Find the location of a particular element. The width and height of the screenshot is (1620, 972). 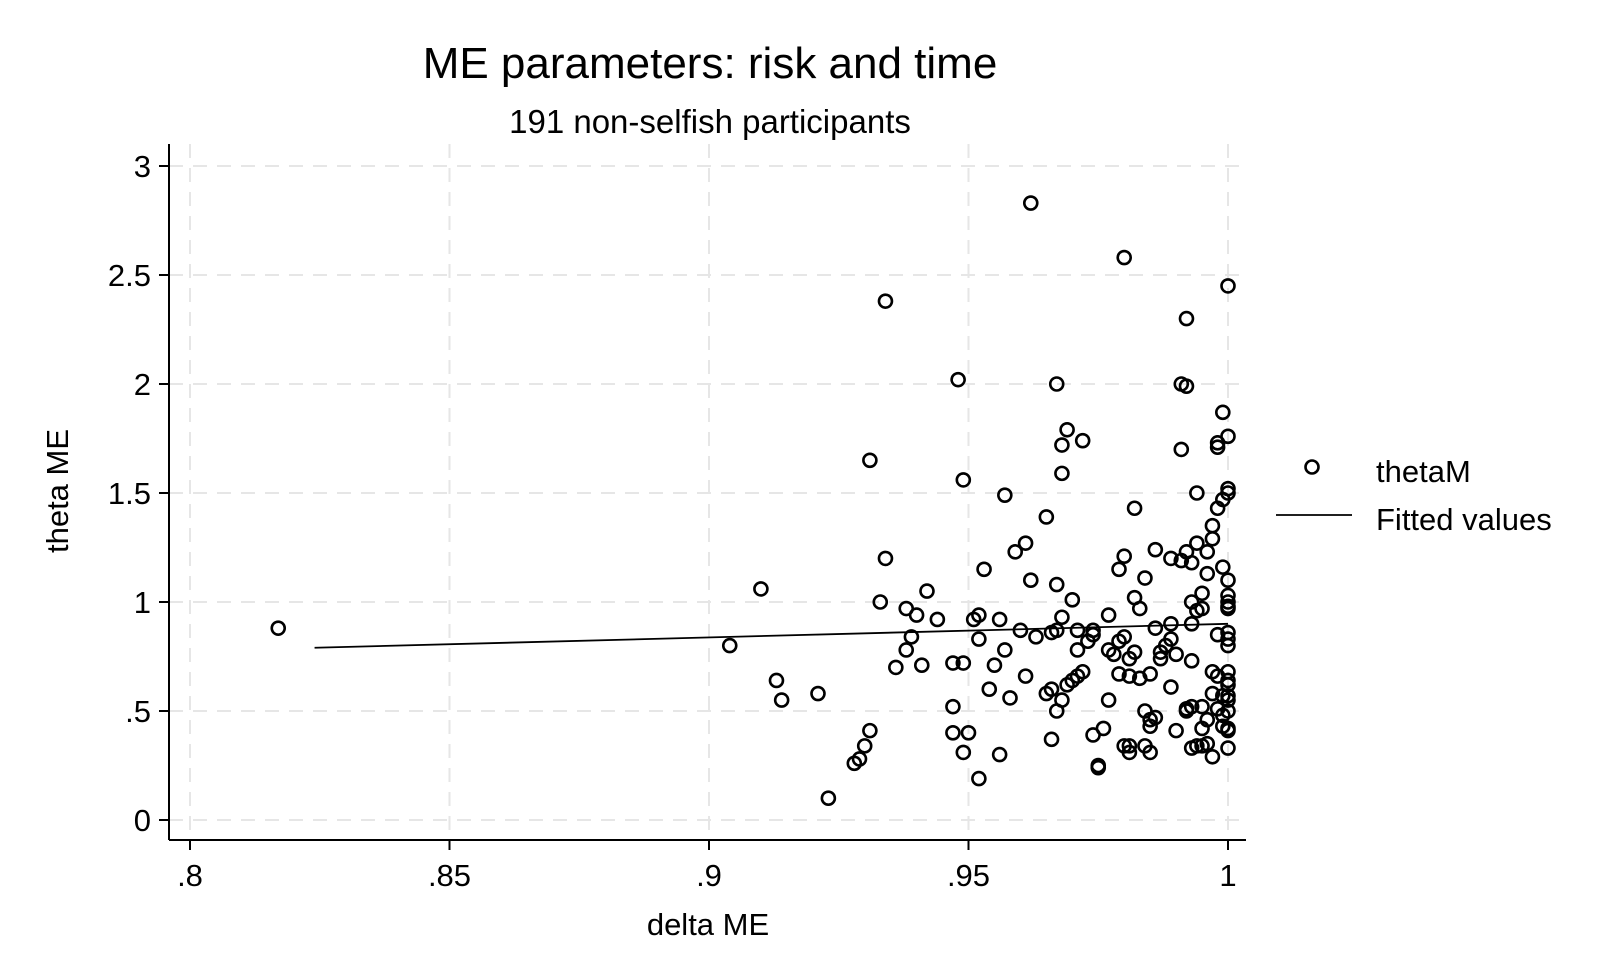

x-tick-label: .8 is located at coordinates (190, 875).